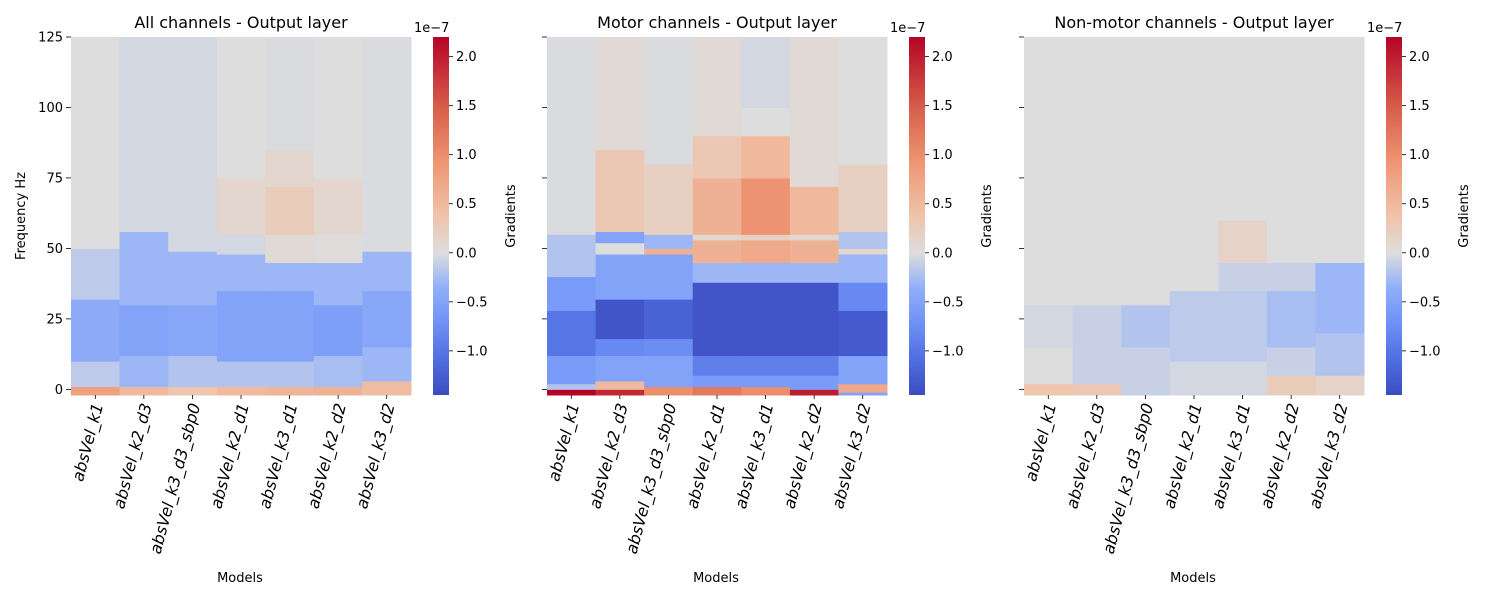 This screenshot has width=1500, height=600. Describe the element at coordinates (240, 578) in the screenshot. I see `x-axis-label: Models` at that location.